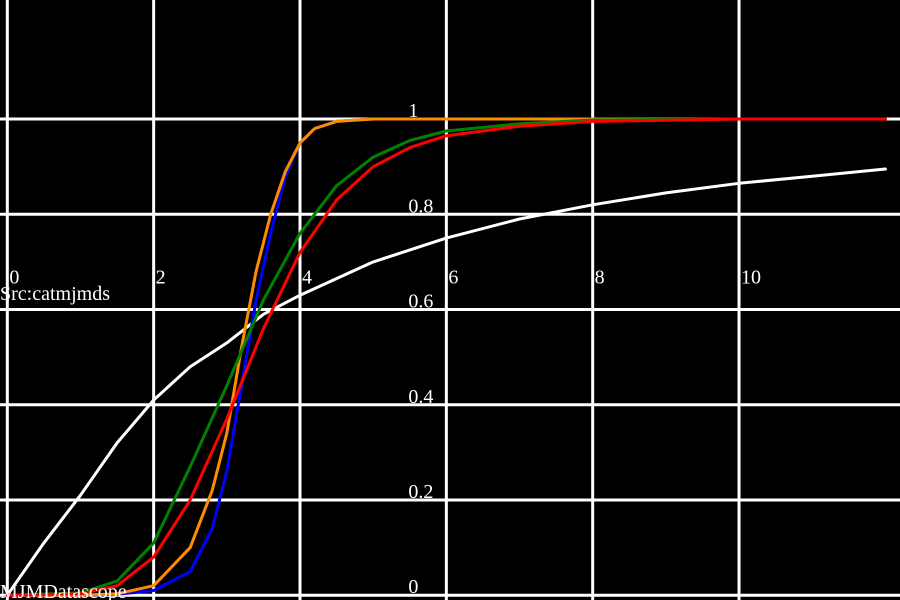 Image resolution: width=900 pixels, height=600 pixels. I want to click on x-tick-label: 0, so click(14, 277).